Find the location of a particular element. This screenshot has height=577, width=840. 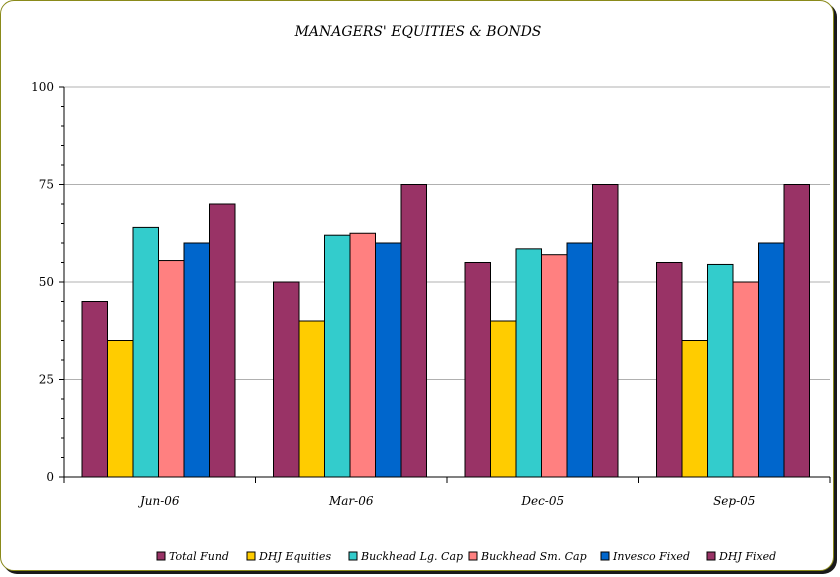

legend-label: DHJ Equities is located at coordinates (294, 556).